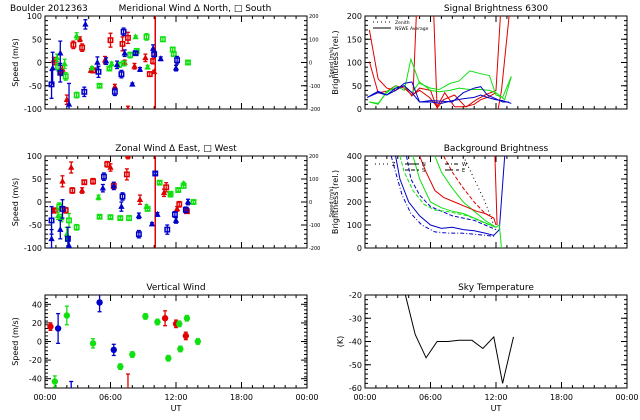 Image resolution: width=640 pixels, height=420 pixels. Describe the element at coordinates (355, 318) in the screenshot. I see `y-tick-label: -30` at that location.